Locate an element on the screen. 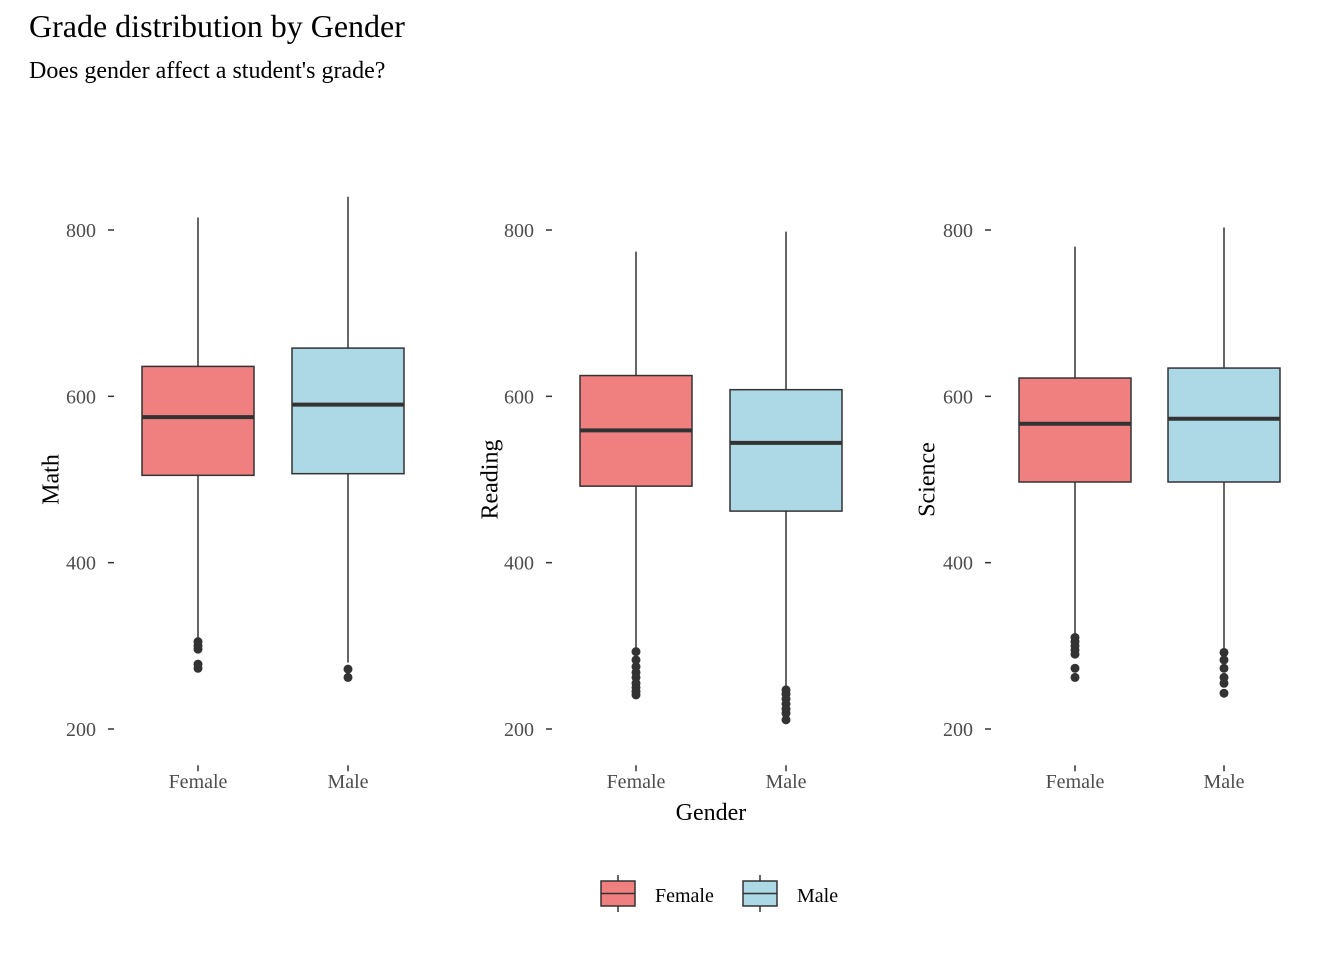 The width and height of the screenshot is (1344, 960). legend-label: Female is located at coordinates (684, 896).